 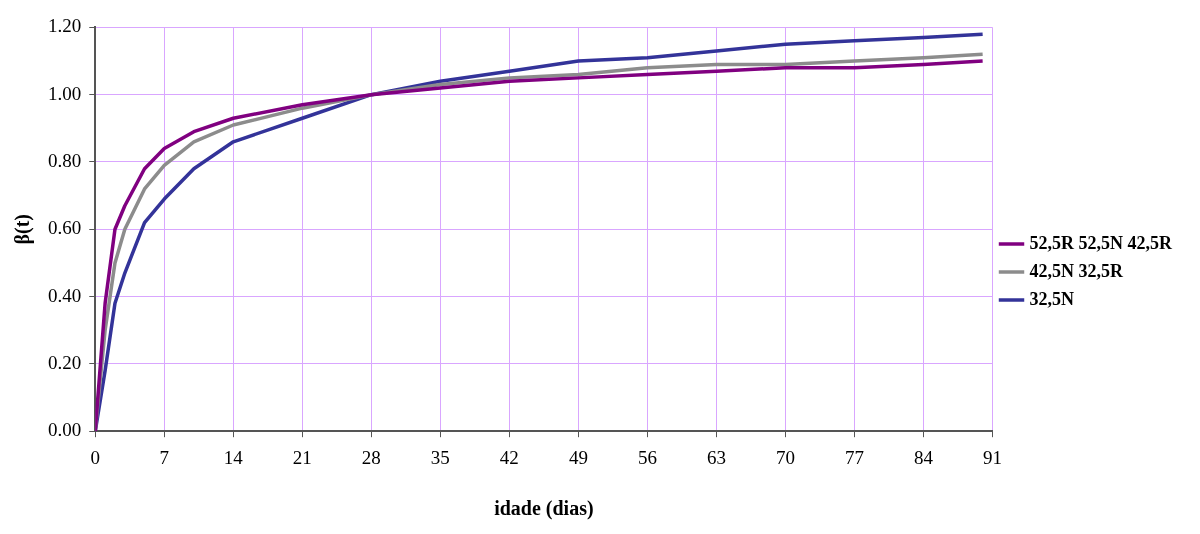 I want to click on x-axis-title: idade (dias), so click(x=544, y=509).